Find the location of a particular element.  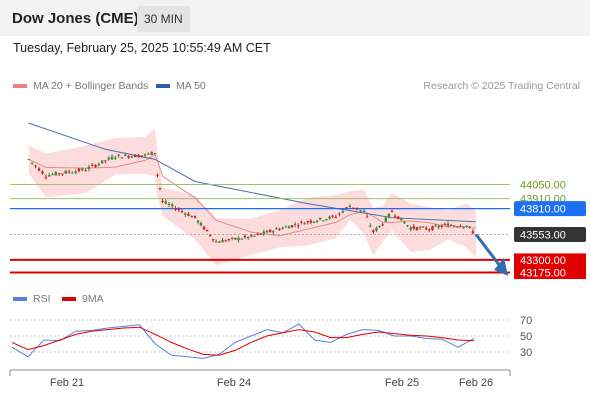

last-price-tag is located at coordinates (550, 234).